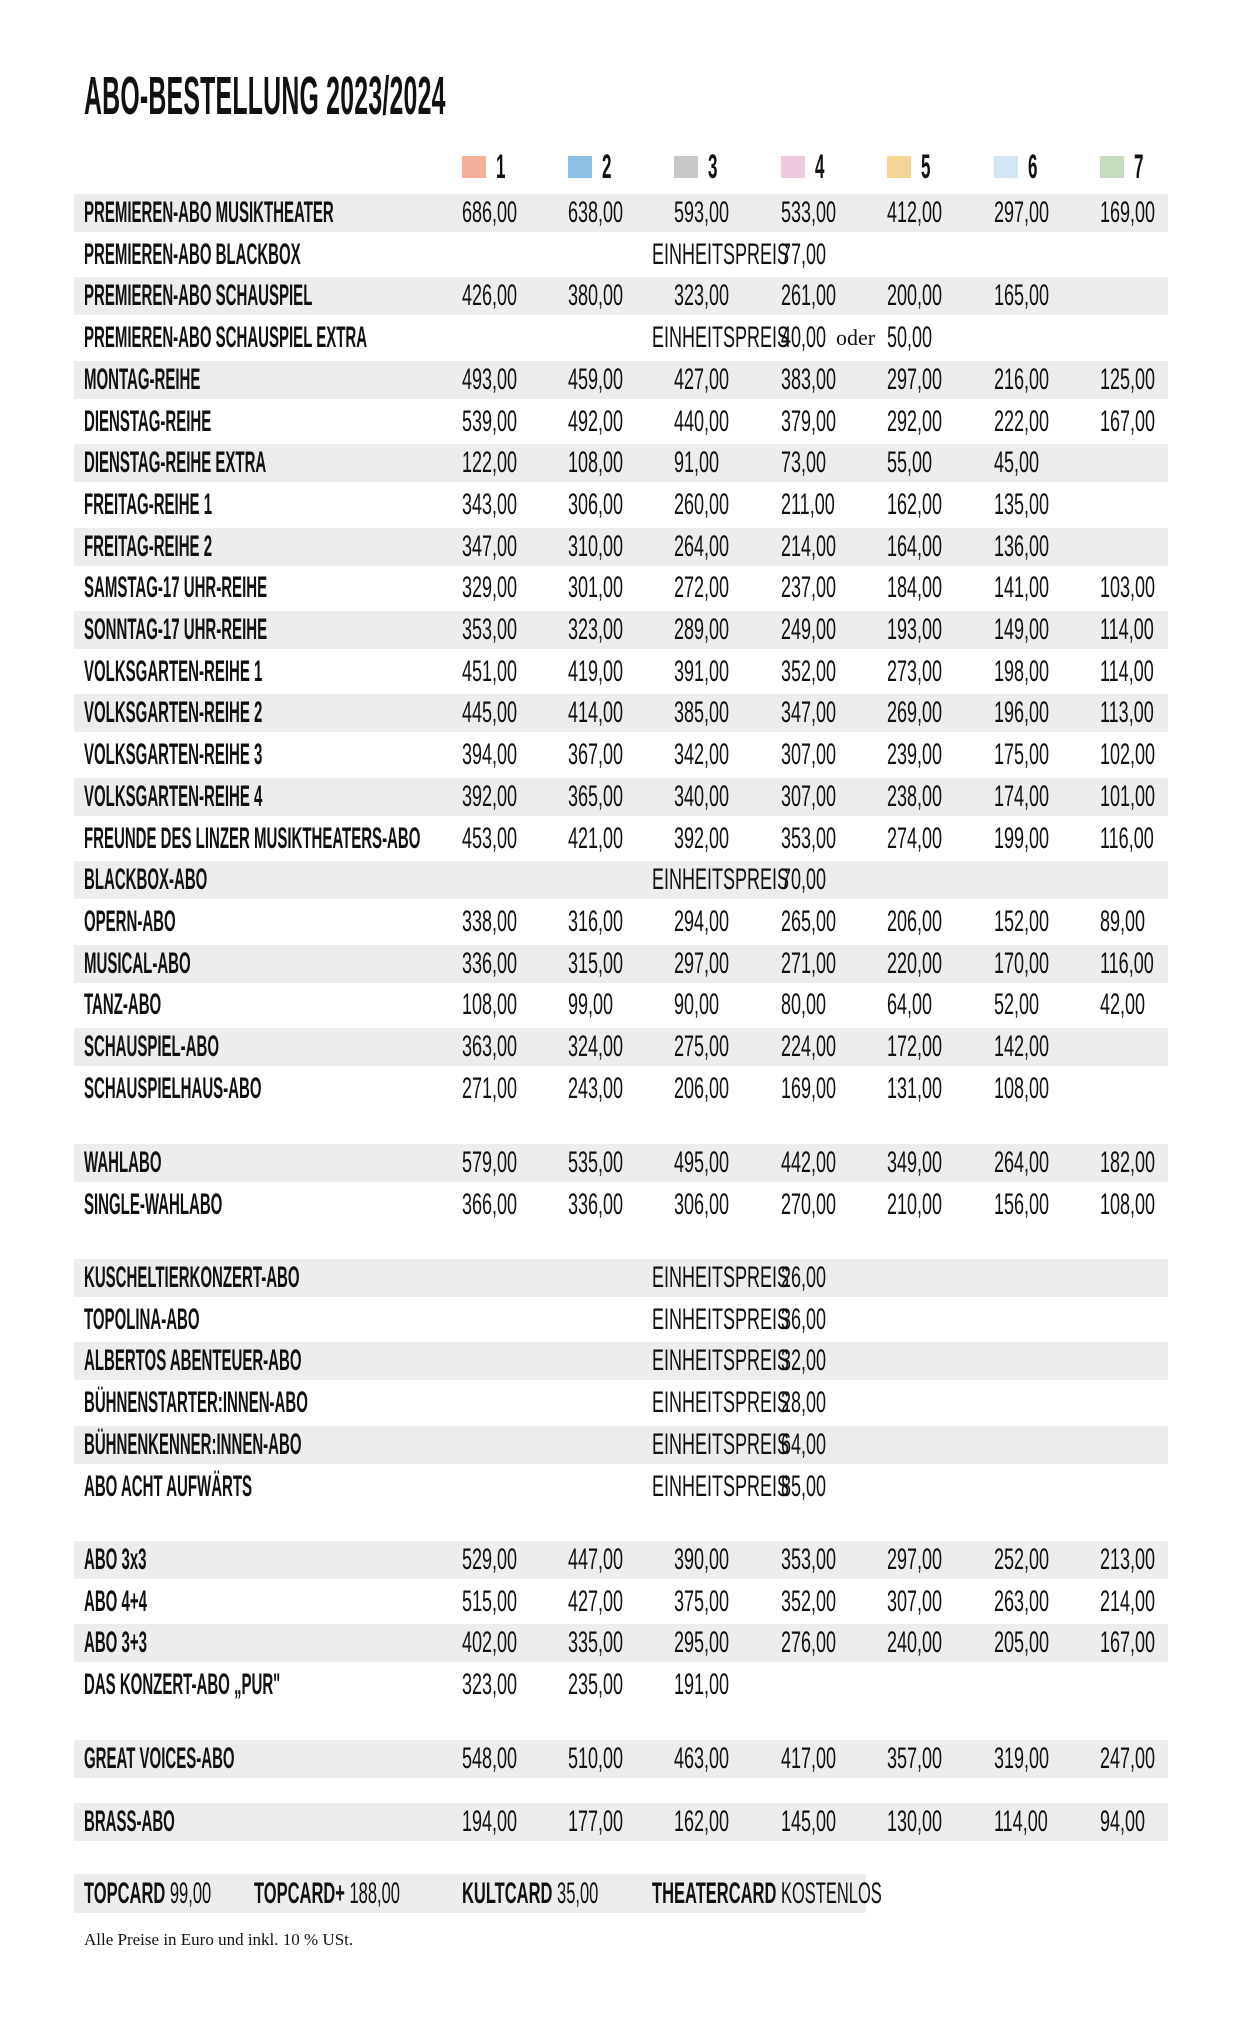  Describe the element at coordinates (702, 1758) in the screenshot. I see `price-category-3: 463,00` at that location.